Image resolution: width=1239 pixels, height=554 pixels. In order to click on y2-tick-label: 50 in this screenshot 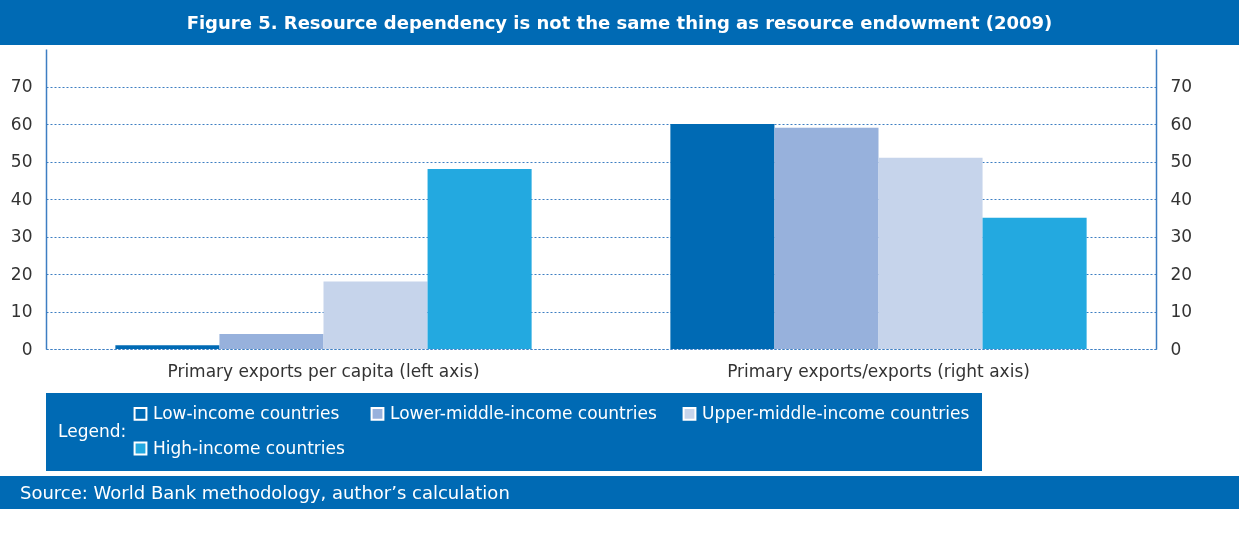, I will do `click(1181, 161)`.